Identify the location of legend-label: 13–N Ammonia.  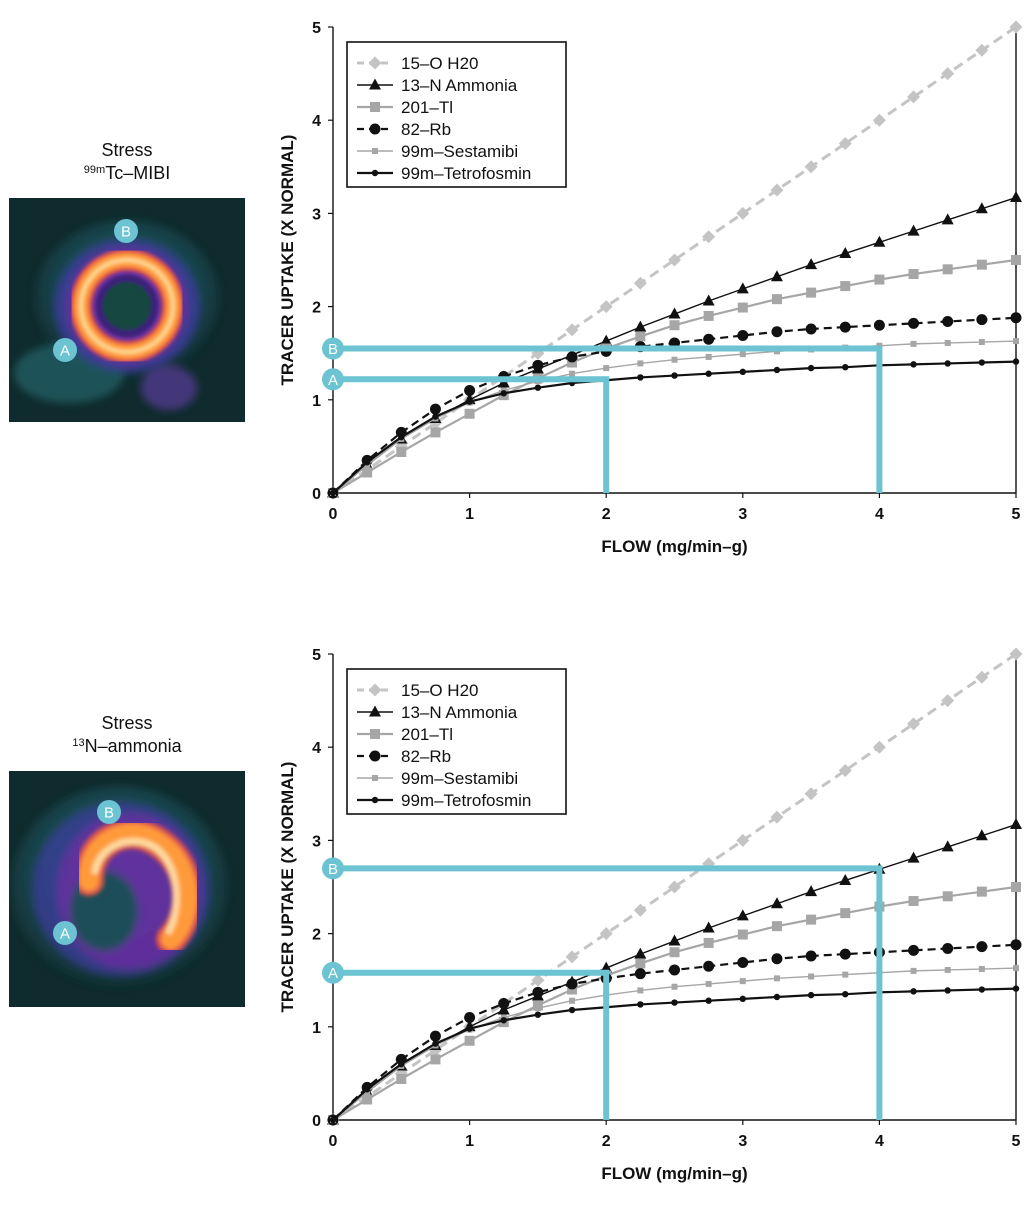
(459, 85).